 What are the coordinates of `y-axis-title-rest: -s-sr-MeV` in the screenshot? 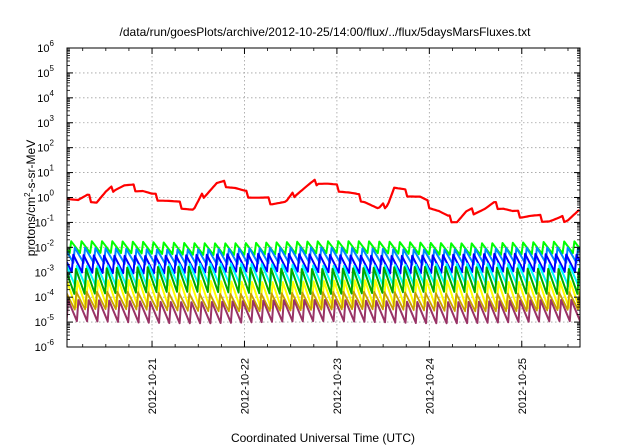 It's located at (31, 166).